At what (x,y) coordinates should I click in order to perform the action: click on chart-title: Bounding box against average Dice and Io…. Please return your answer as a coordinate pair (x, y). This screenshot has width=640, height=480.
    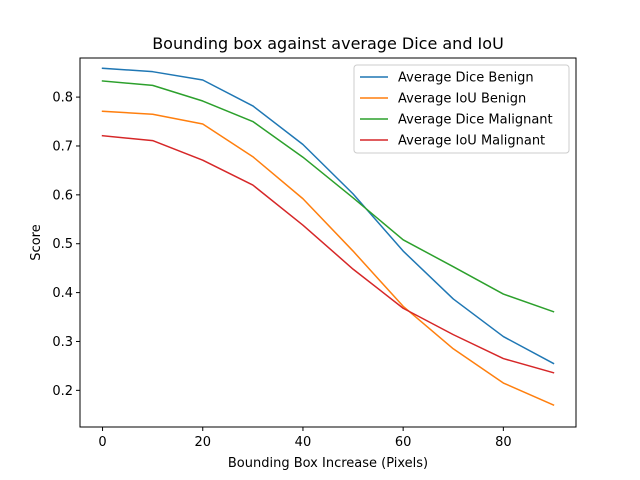
    Looking at the image, I should click on (328, 43).